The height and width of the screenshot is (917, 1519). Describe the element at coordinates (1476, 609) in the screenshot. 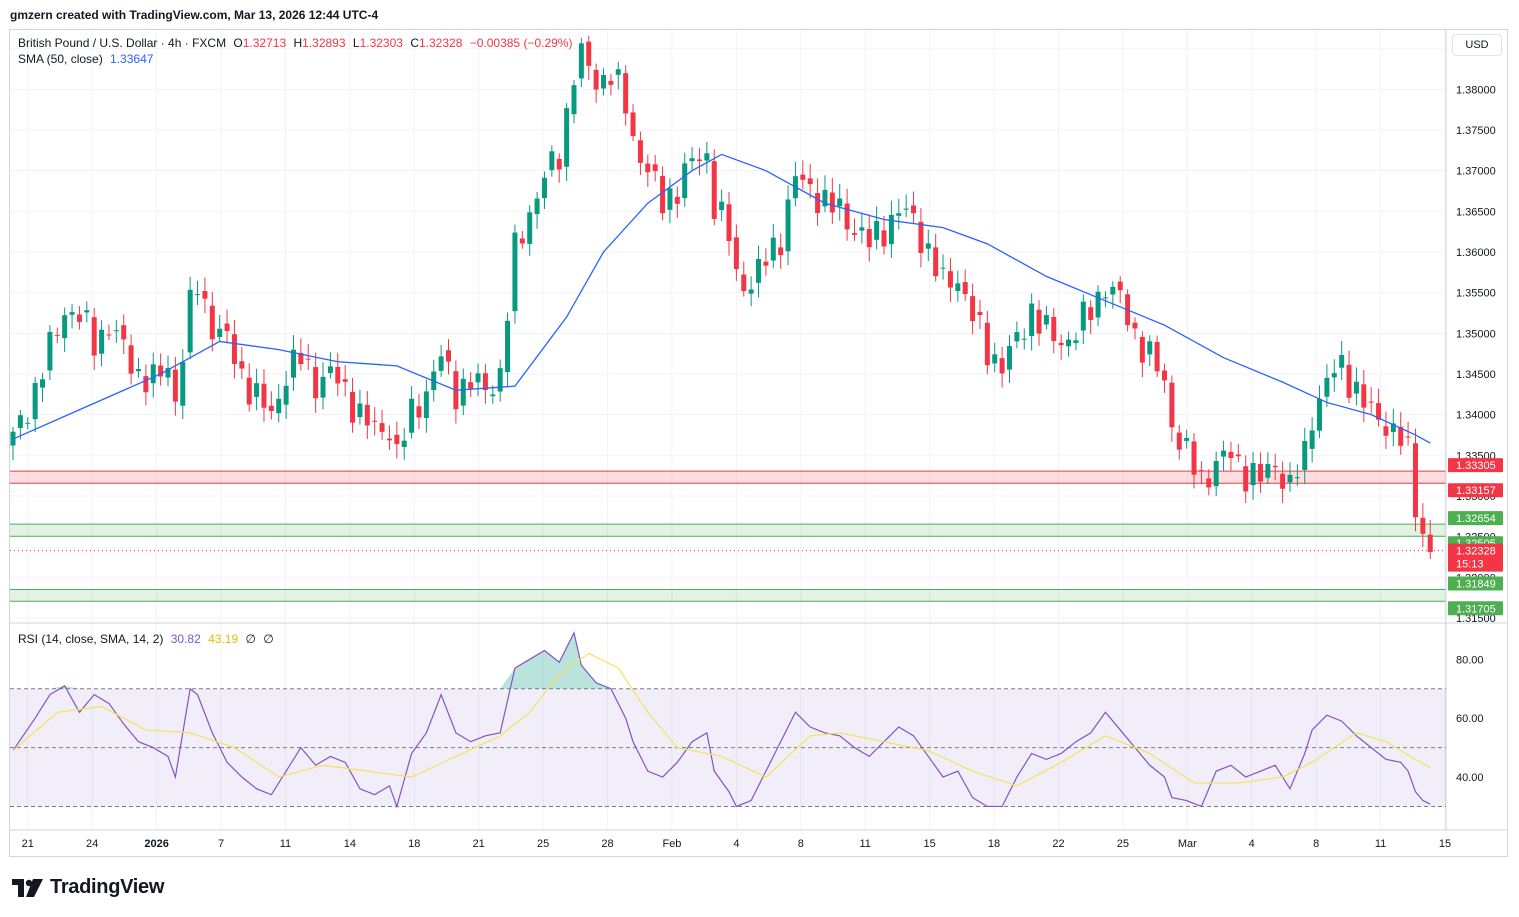

I see `support-axis-label: 1.31705` at that location.